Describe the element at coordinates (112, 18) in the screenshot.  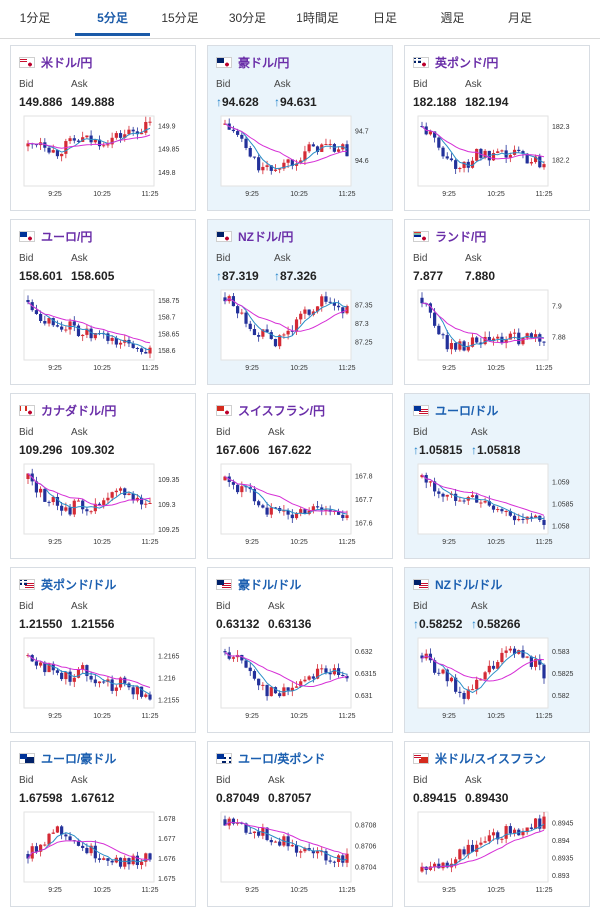
I see `tab-2: 5分足` at that location.